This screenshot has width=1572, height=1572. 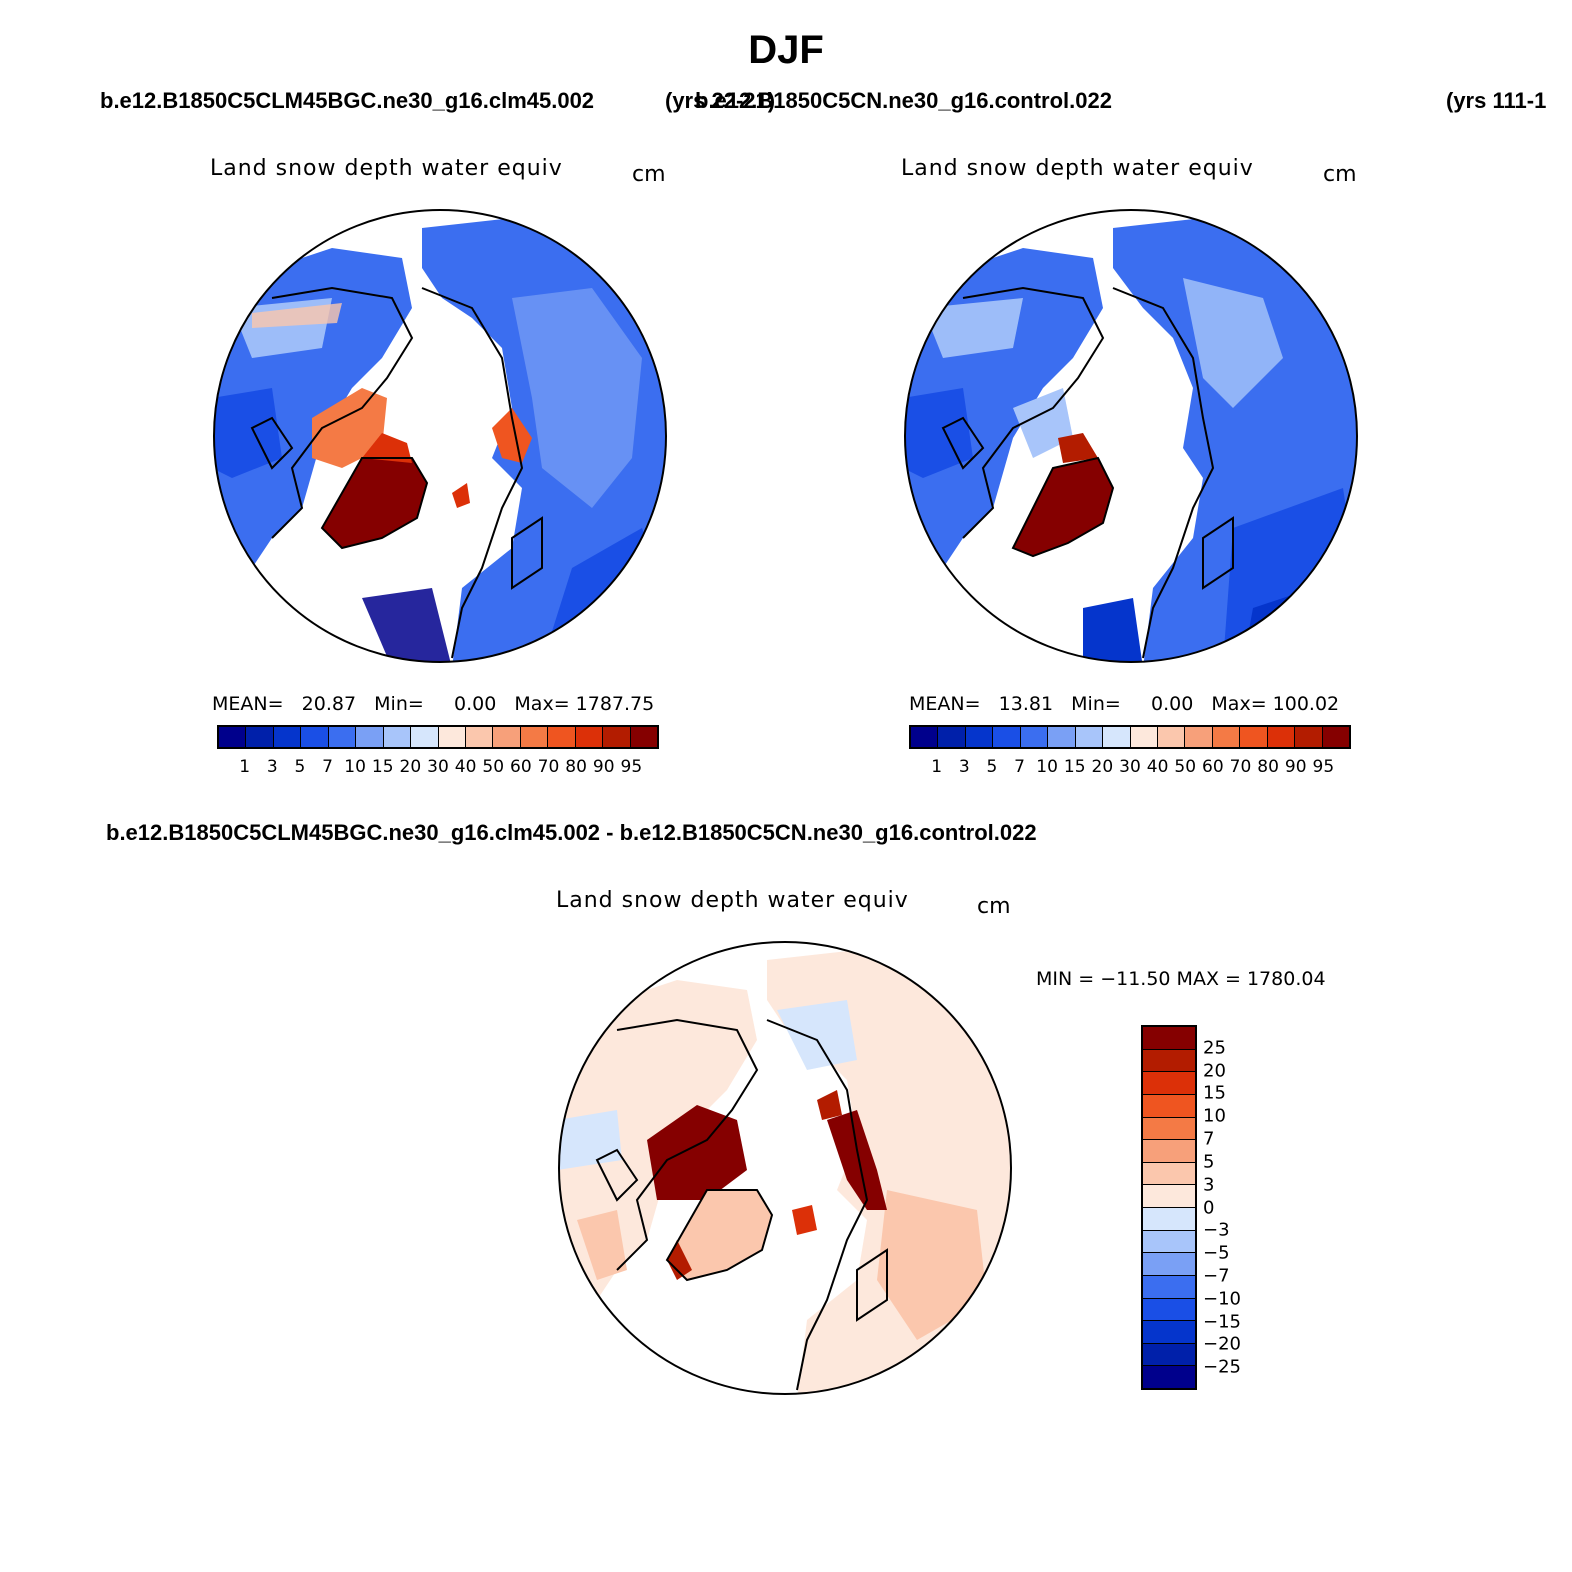 What do you see at coordinates (1216, 1230) in the screenshot?
I see `colorbar-tick-label: −3` at bounding box center [1216, 1230].